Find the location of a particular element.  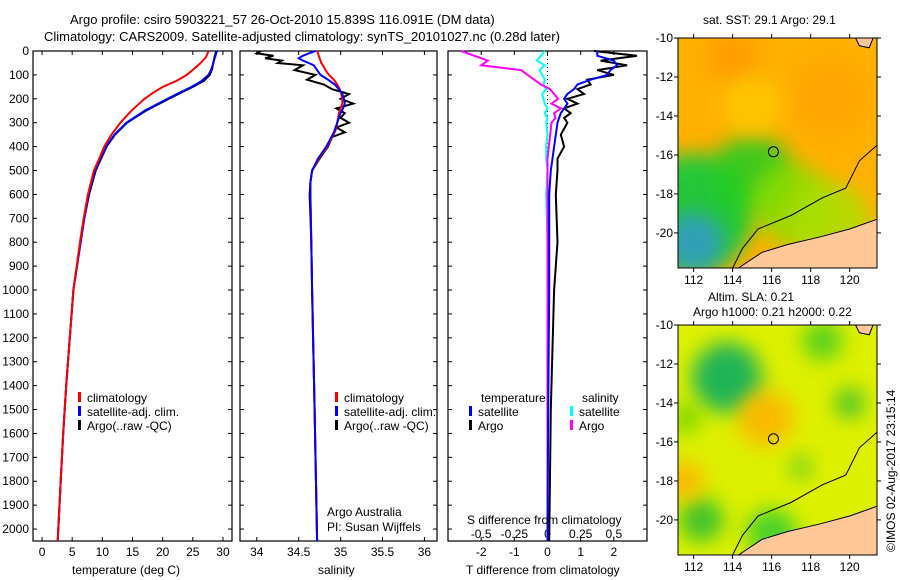

t-argo-diff-line is located at coordinates (593, 296).